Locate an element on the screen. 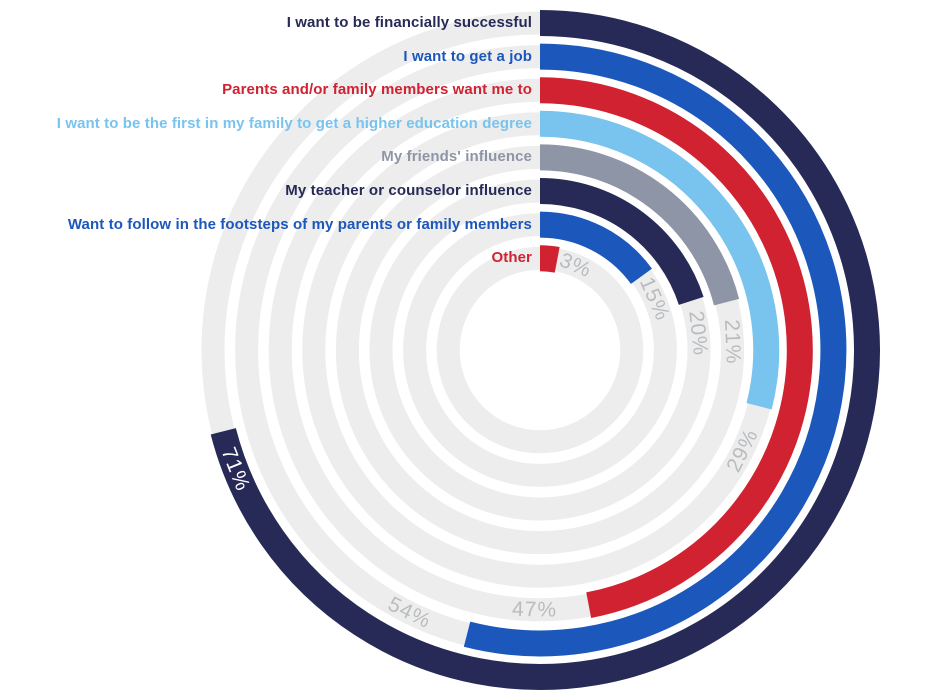 This screenshot has width=927, height=694. value-label-4: 21% is located at coordinates (732, 342).